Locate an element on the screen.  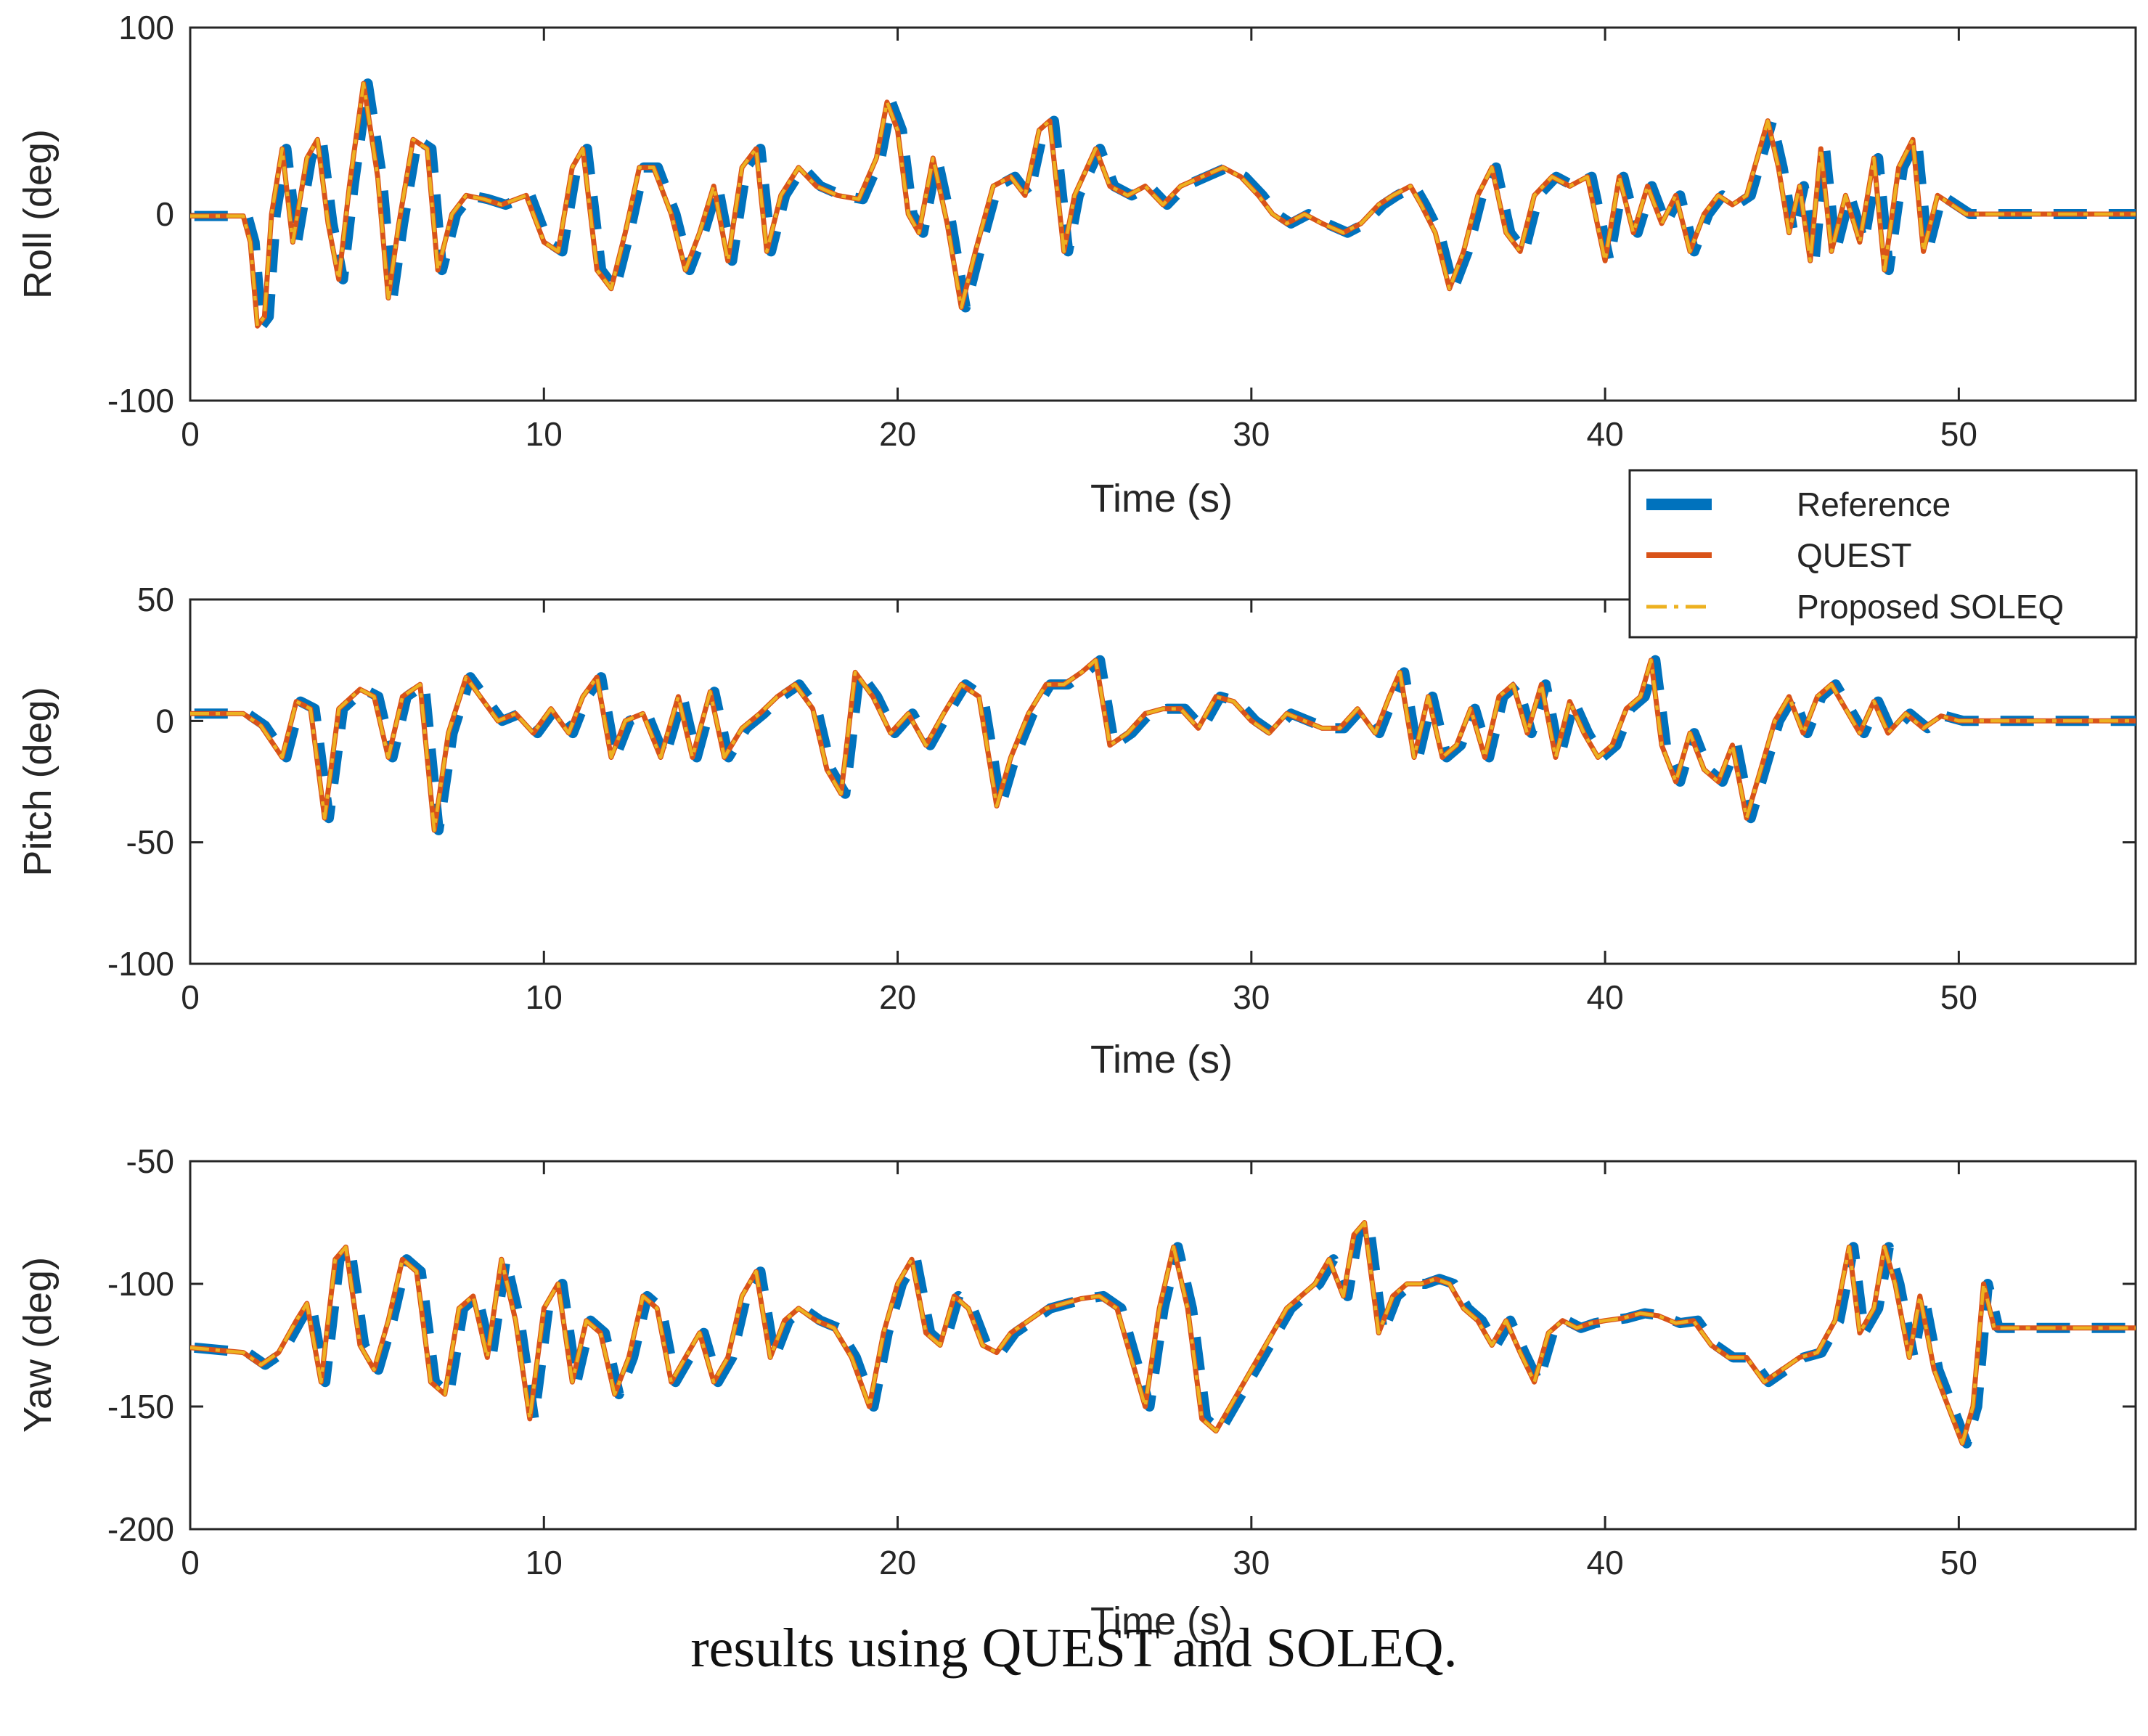
yaw-xtick-label: 40 is located at coordinates (1605, 1562).